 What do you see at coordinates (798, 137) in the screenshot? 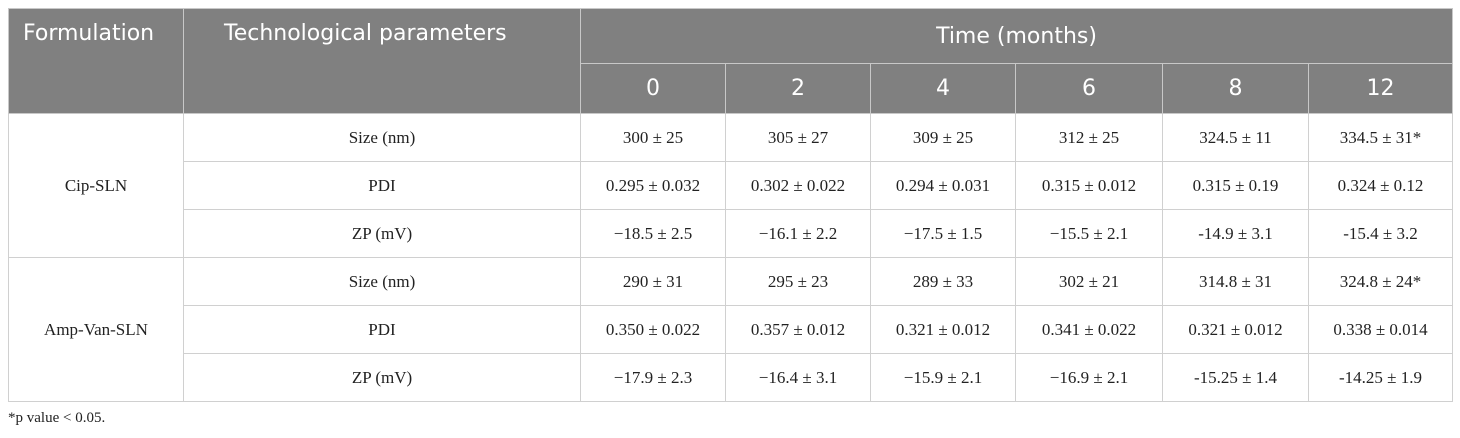
I see `value-cell: 305 ± 27` at bounding box center [798, 137].